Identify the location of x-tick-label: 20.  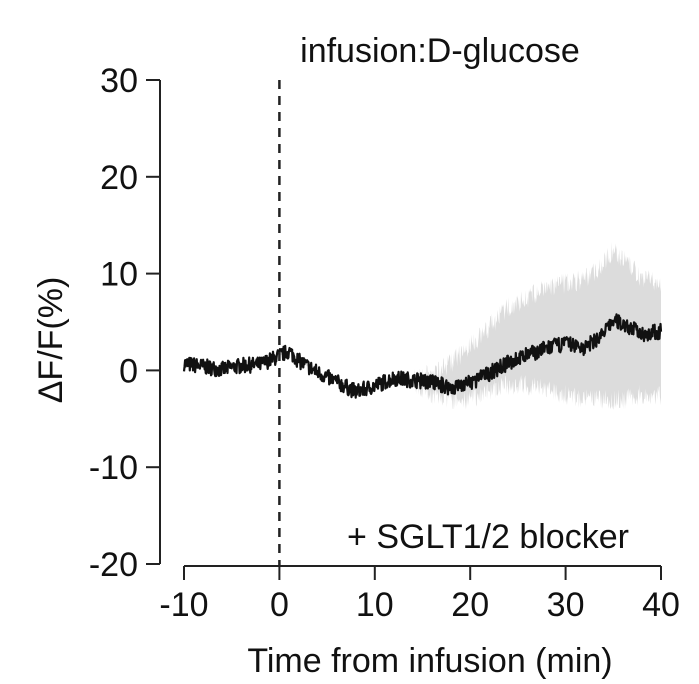
(470, 605).